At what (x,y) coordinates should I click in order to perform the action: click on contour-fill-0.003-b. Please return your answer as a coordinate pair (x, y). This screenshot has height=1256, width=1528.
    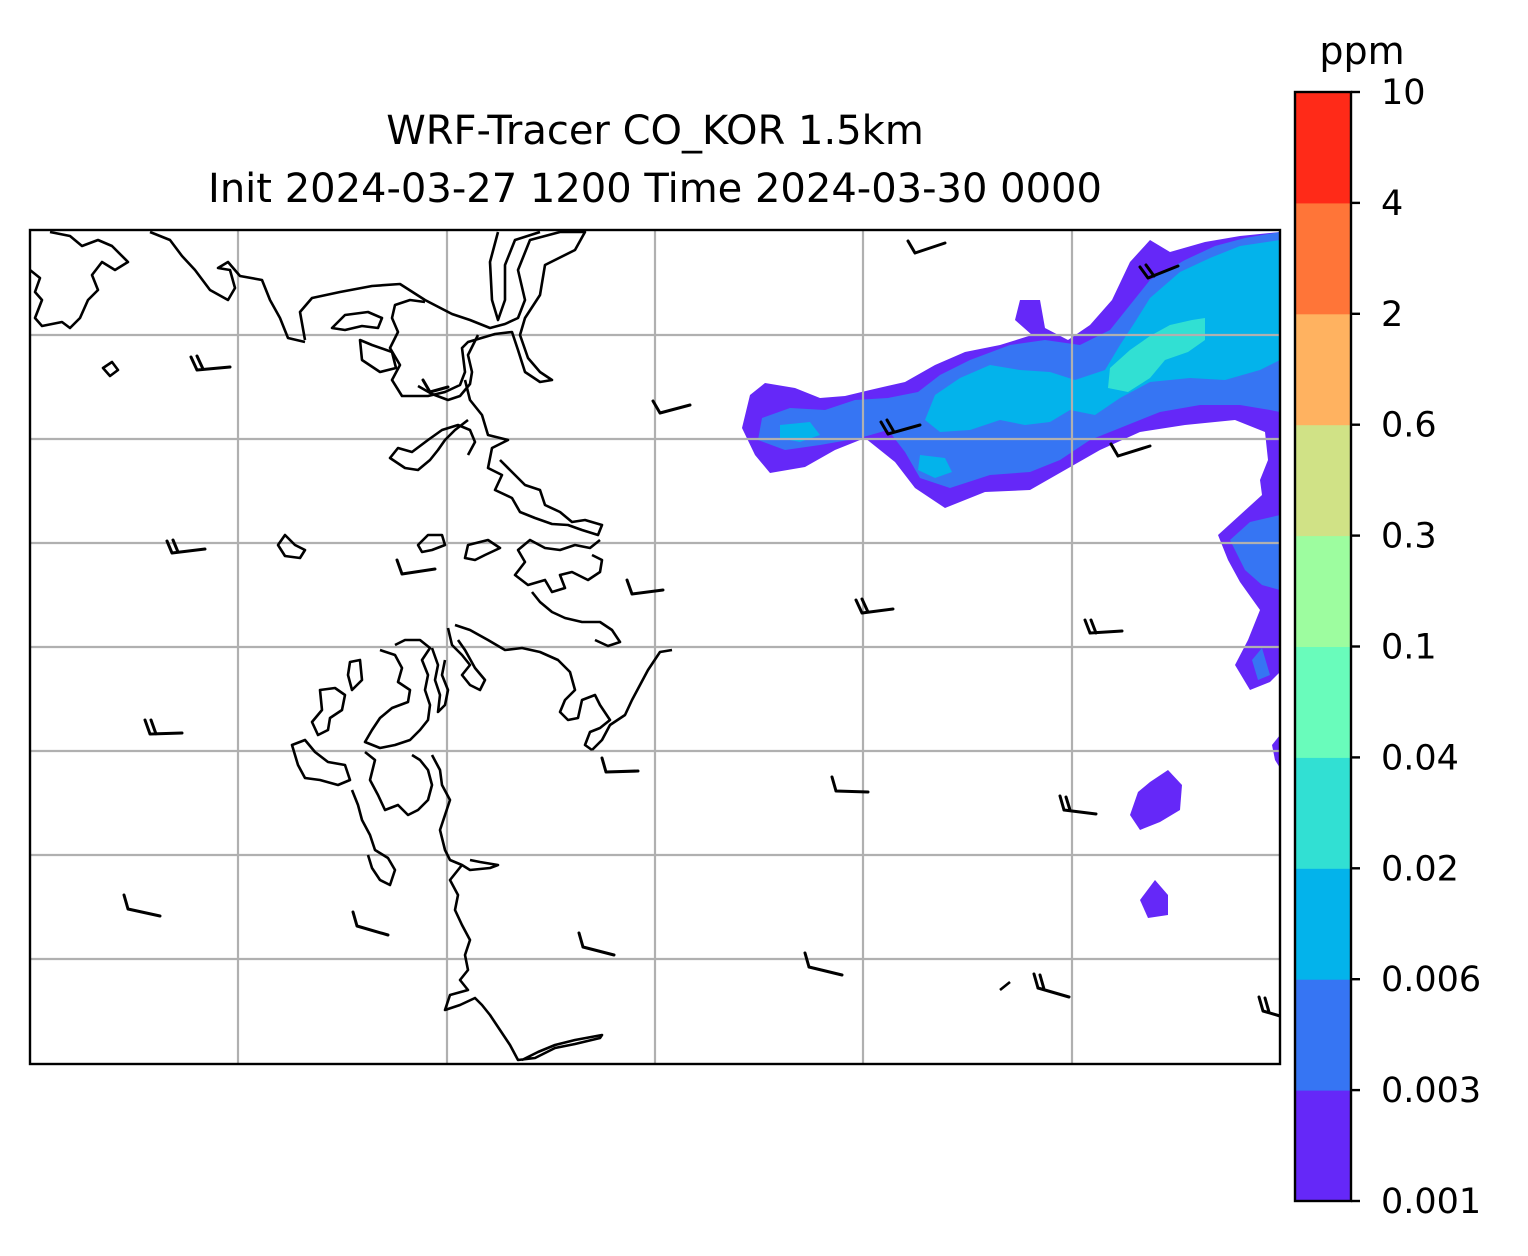
    Looking at the image, I should click on (1255, 552).